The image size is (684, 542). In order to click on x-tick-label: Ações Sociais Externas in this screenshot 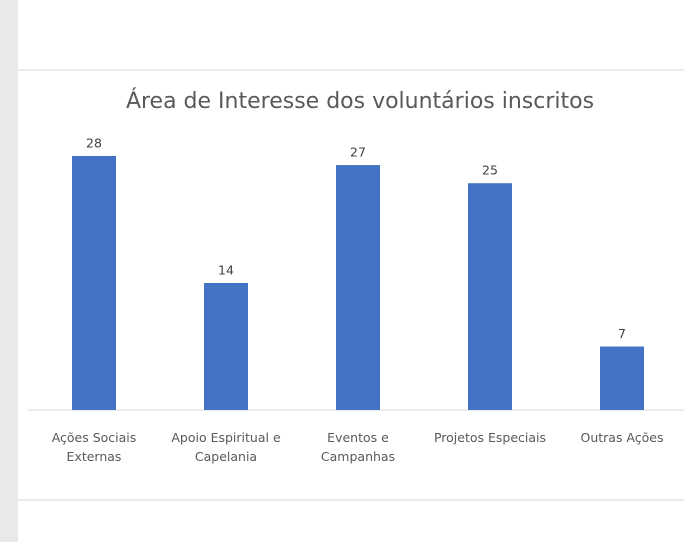, I will do `click(94, 447)`.